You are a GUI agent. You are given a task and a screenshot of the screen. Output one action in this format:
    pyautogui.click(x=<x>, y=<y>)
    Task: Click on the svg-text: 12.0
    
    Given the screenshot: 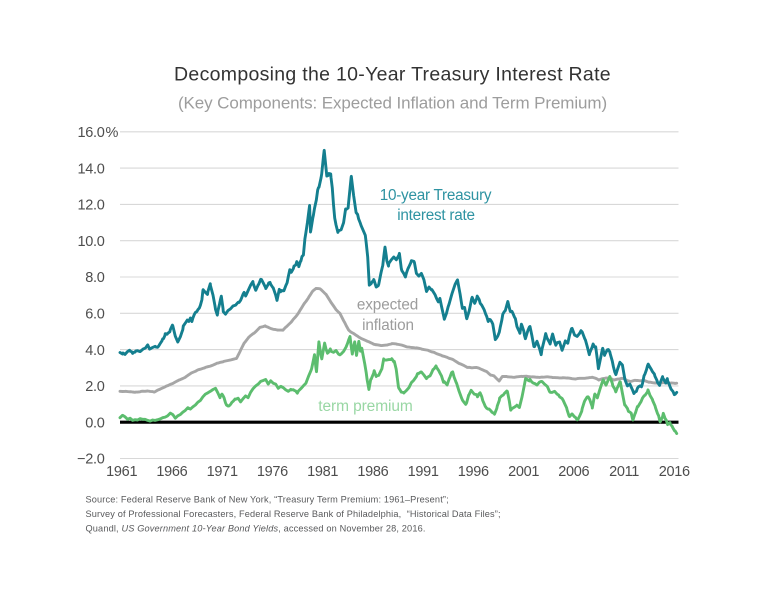 What is the action you would take?
    pyautogui.click(x=90, y=206)
    